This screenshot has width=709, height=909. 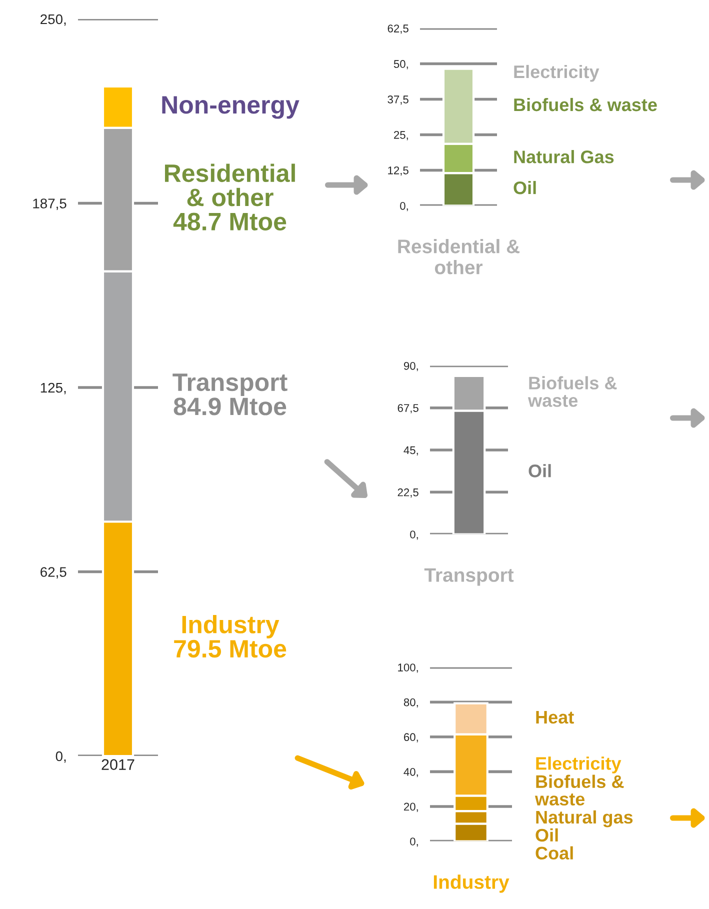 I want to click on y-tick-label: 90,, so click(x=411, y=367).